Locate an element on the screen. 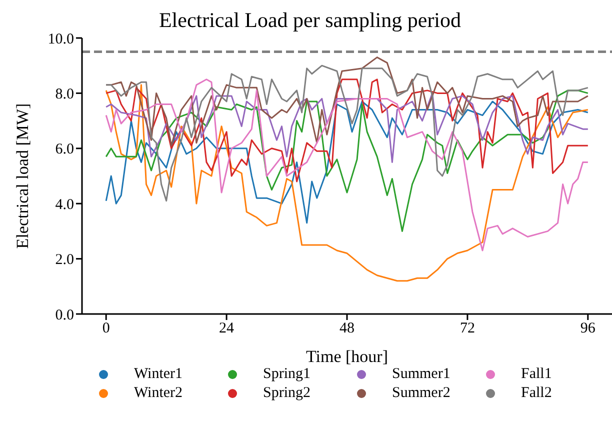 Image resolution: width=612 pixels, height=428 pixels. chart-title: Electrical Load per sampling period is located at coordinates (310, 20).